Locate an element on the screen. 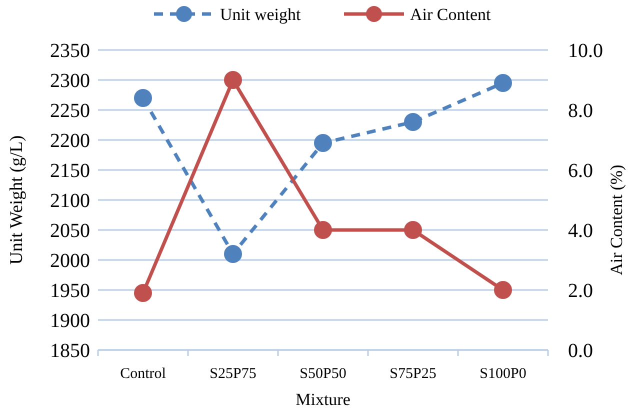 This screenshot has height=411, width=628. legend-label: Unit weight is located at coordinates (261, 14).